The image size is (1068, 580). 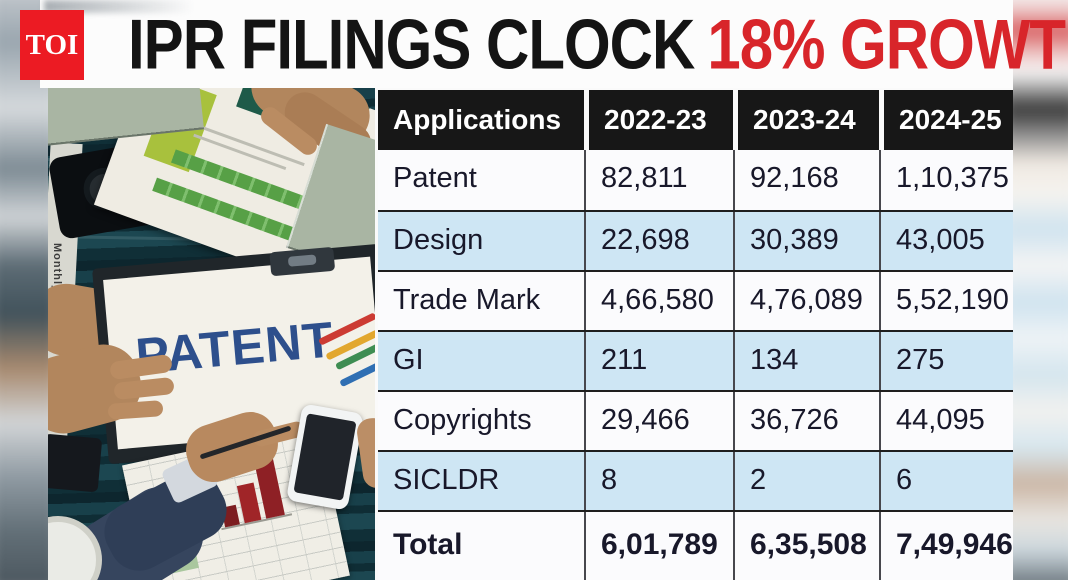 I want to click on background-blur-left, so click(x=24, y=290).